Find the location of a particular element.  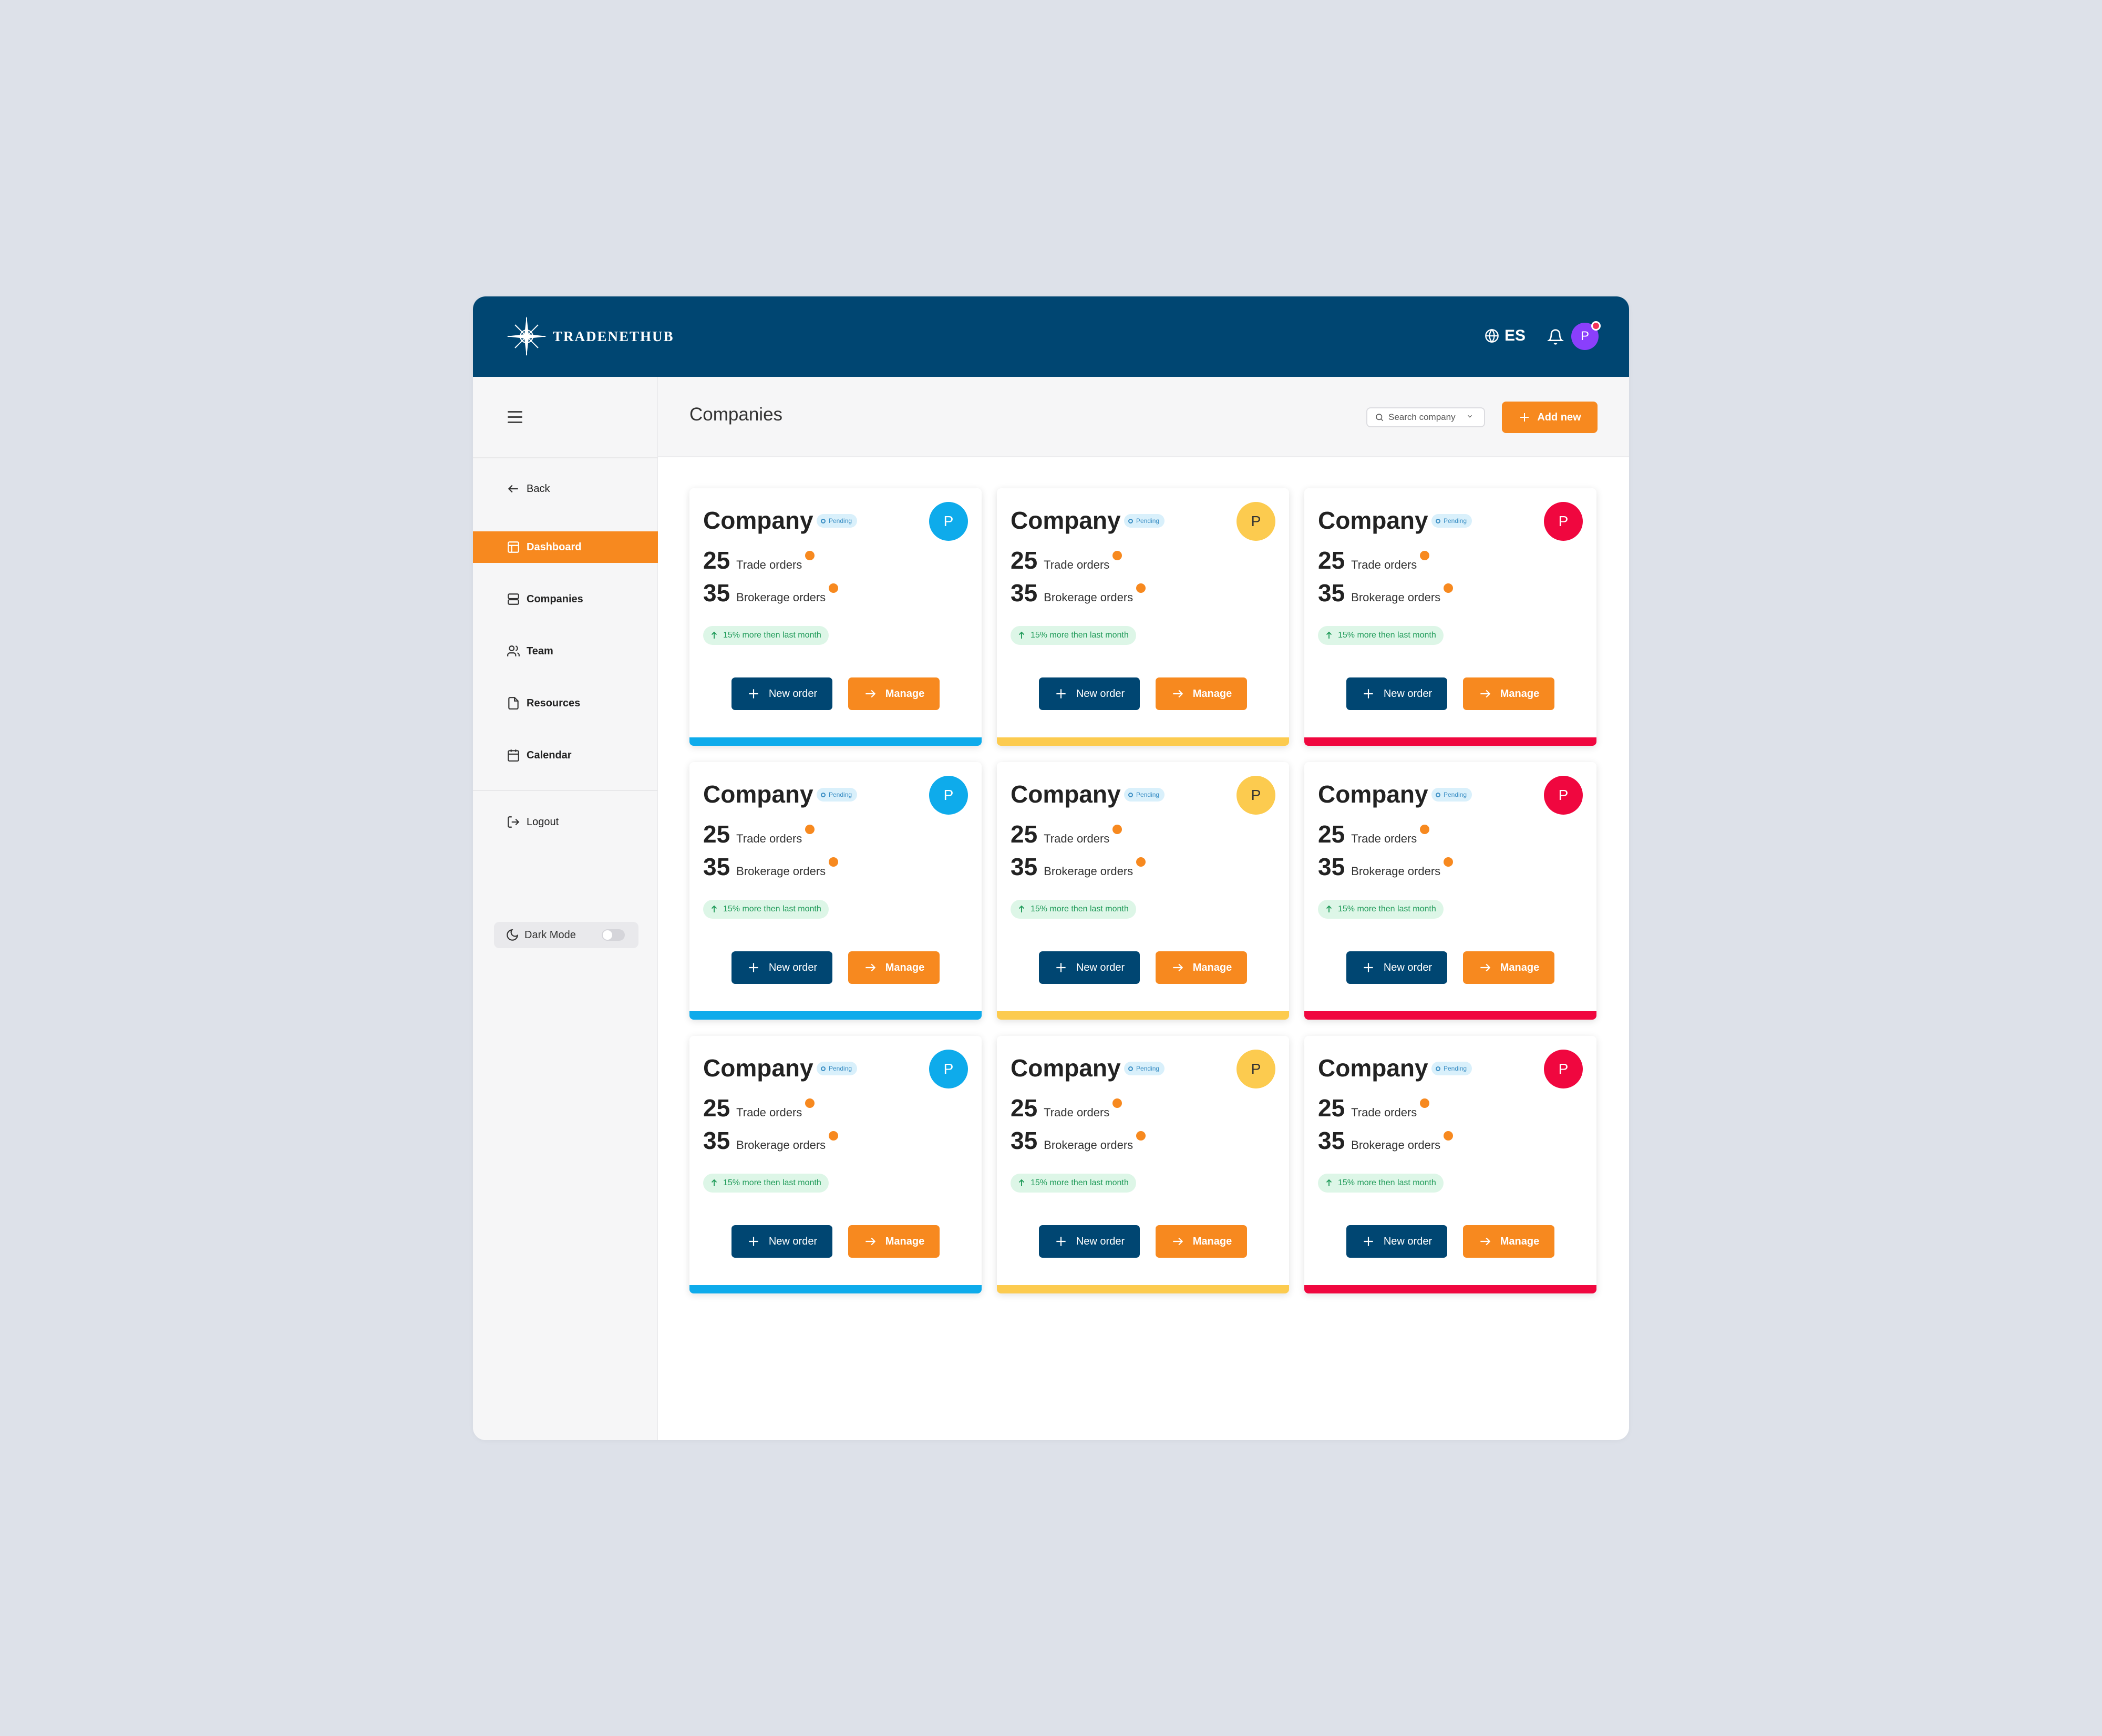

arrow-right-icon is located at coordinates (870, 1241).